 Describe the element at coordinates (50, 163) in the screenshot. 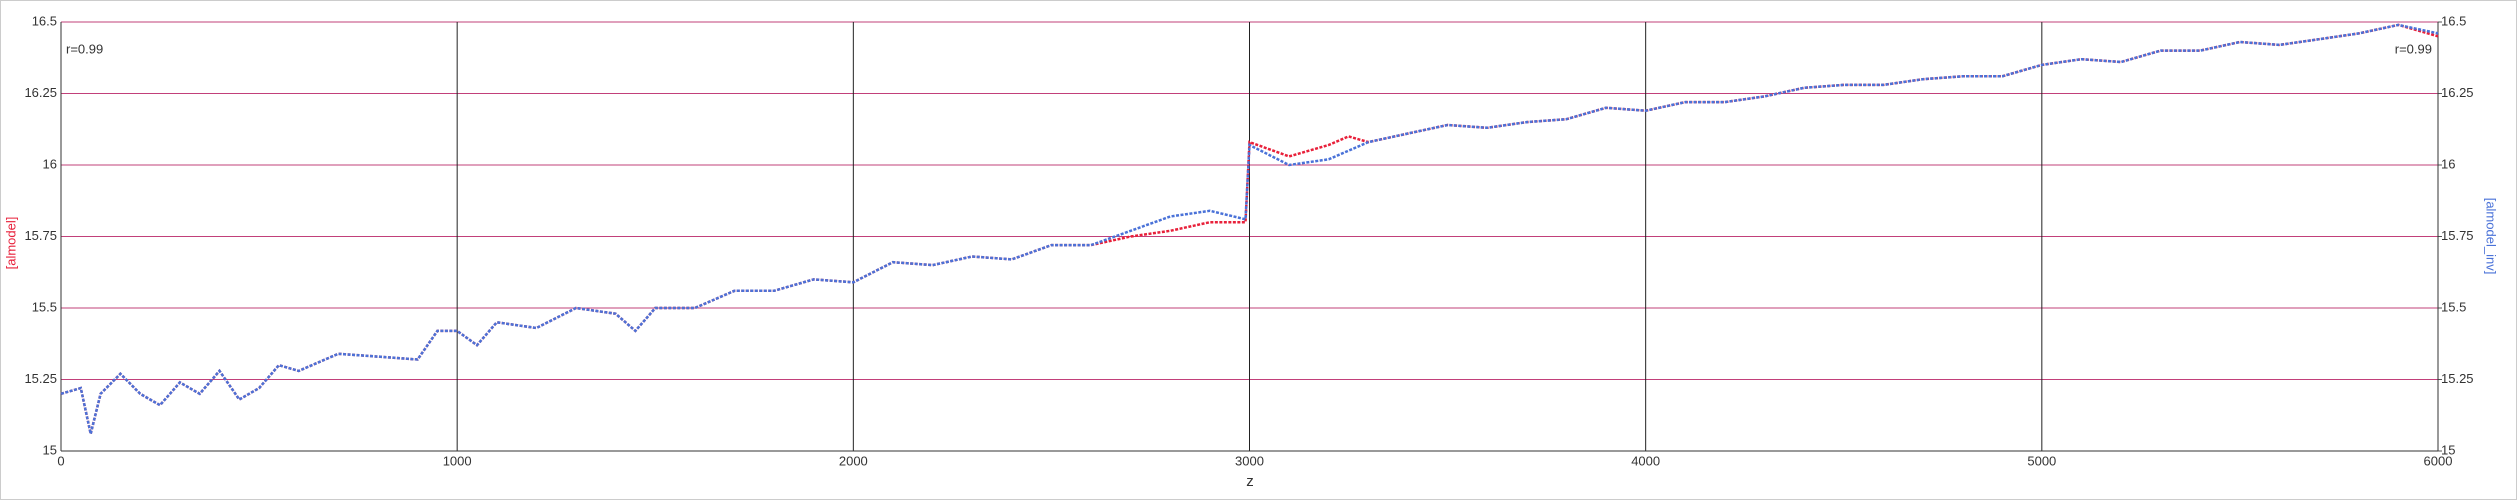

I see `y-tick-label: 16` at that location.